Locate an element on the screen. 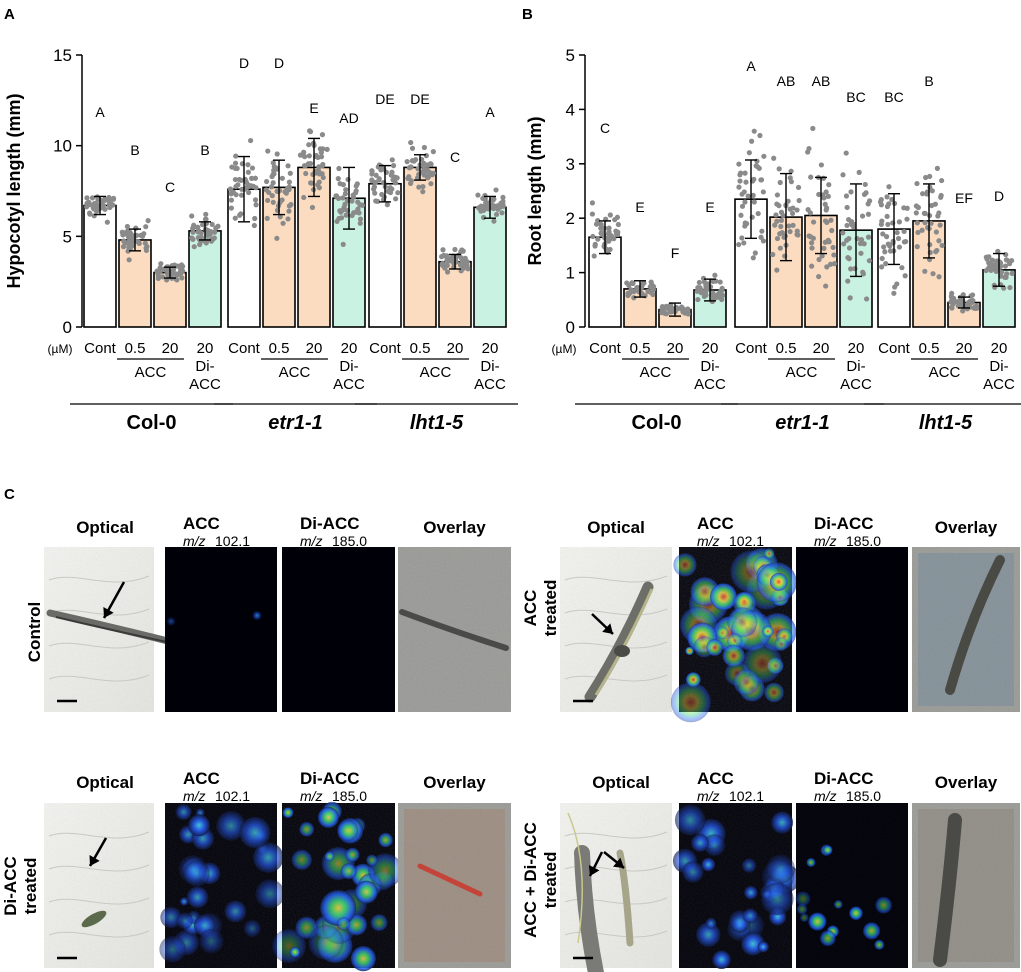 Image resolution: width=1021 pixels, height=972 pixels. ms-image is located at coordinates (338, 629).